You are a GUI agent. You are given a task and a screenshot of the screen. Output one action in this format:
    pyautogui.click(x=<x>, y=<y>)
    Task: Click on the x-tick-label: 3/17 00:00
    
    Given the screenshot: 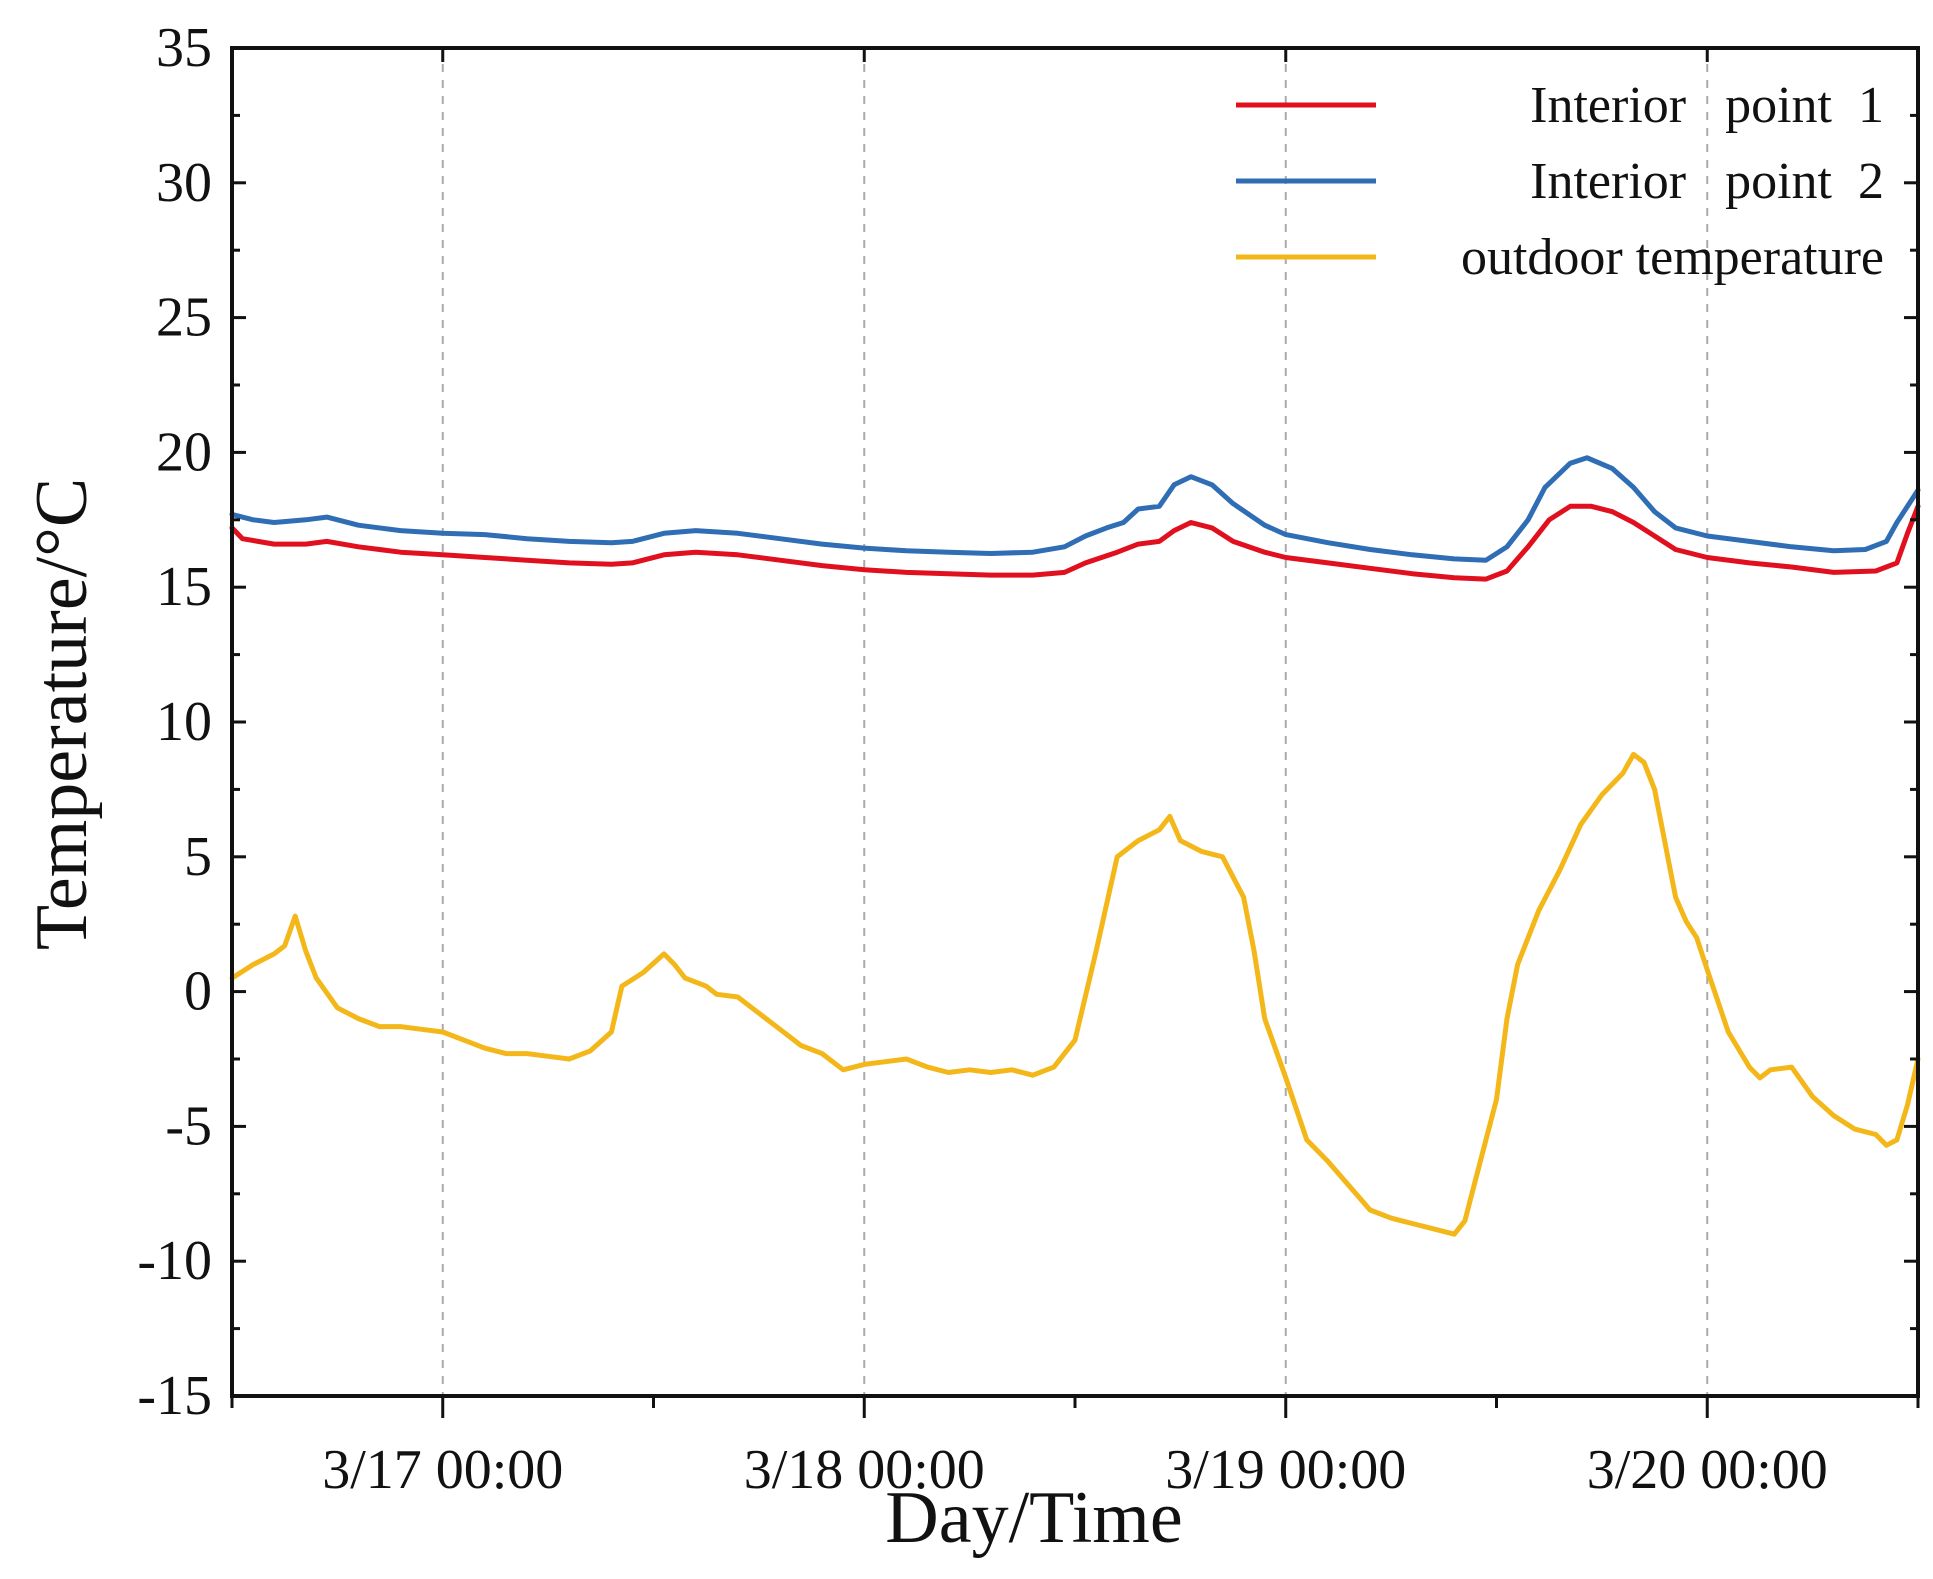 What is the action you would take?
    pyautogui.click(x=442, y=1470)
    